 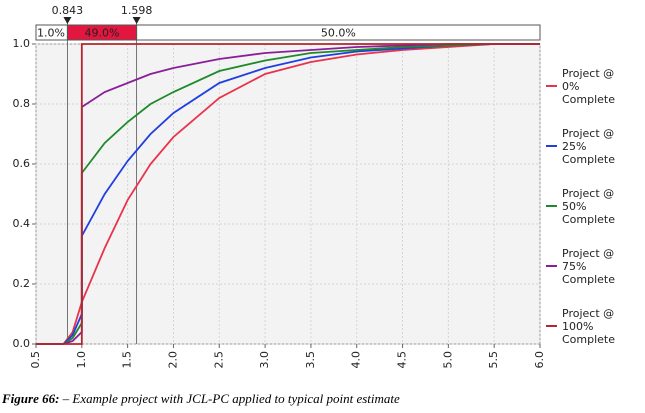 What do you see at coordinates (589, 266) in the screenshot?
I see `legend-label: Project @ 75% Complete` at bounding box center [589, 266].